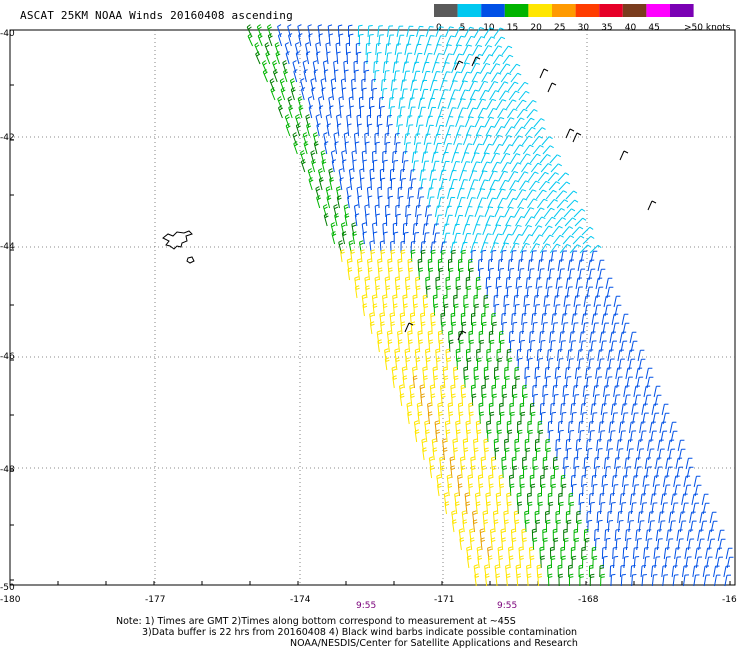 This screenshot has width=740, height=650. I want to click on legend-label: 25, so click(559, 28).